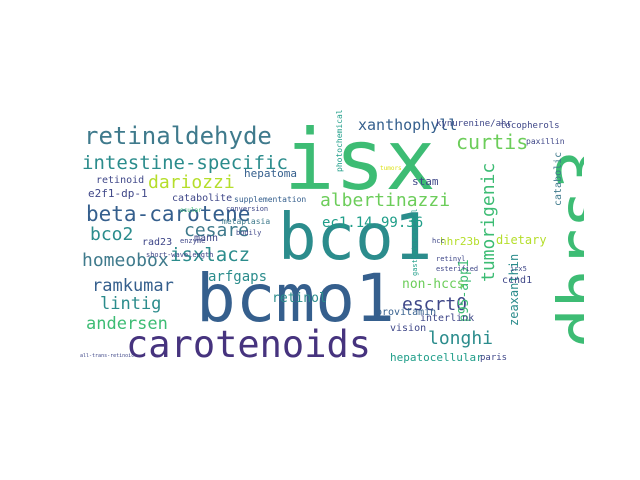  Describe the element at coordinates (415, 242) in the screenshot. I see `word-gastrointestinal: gastrointestinal` at that location.